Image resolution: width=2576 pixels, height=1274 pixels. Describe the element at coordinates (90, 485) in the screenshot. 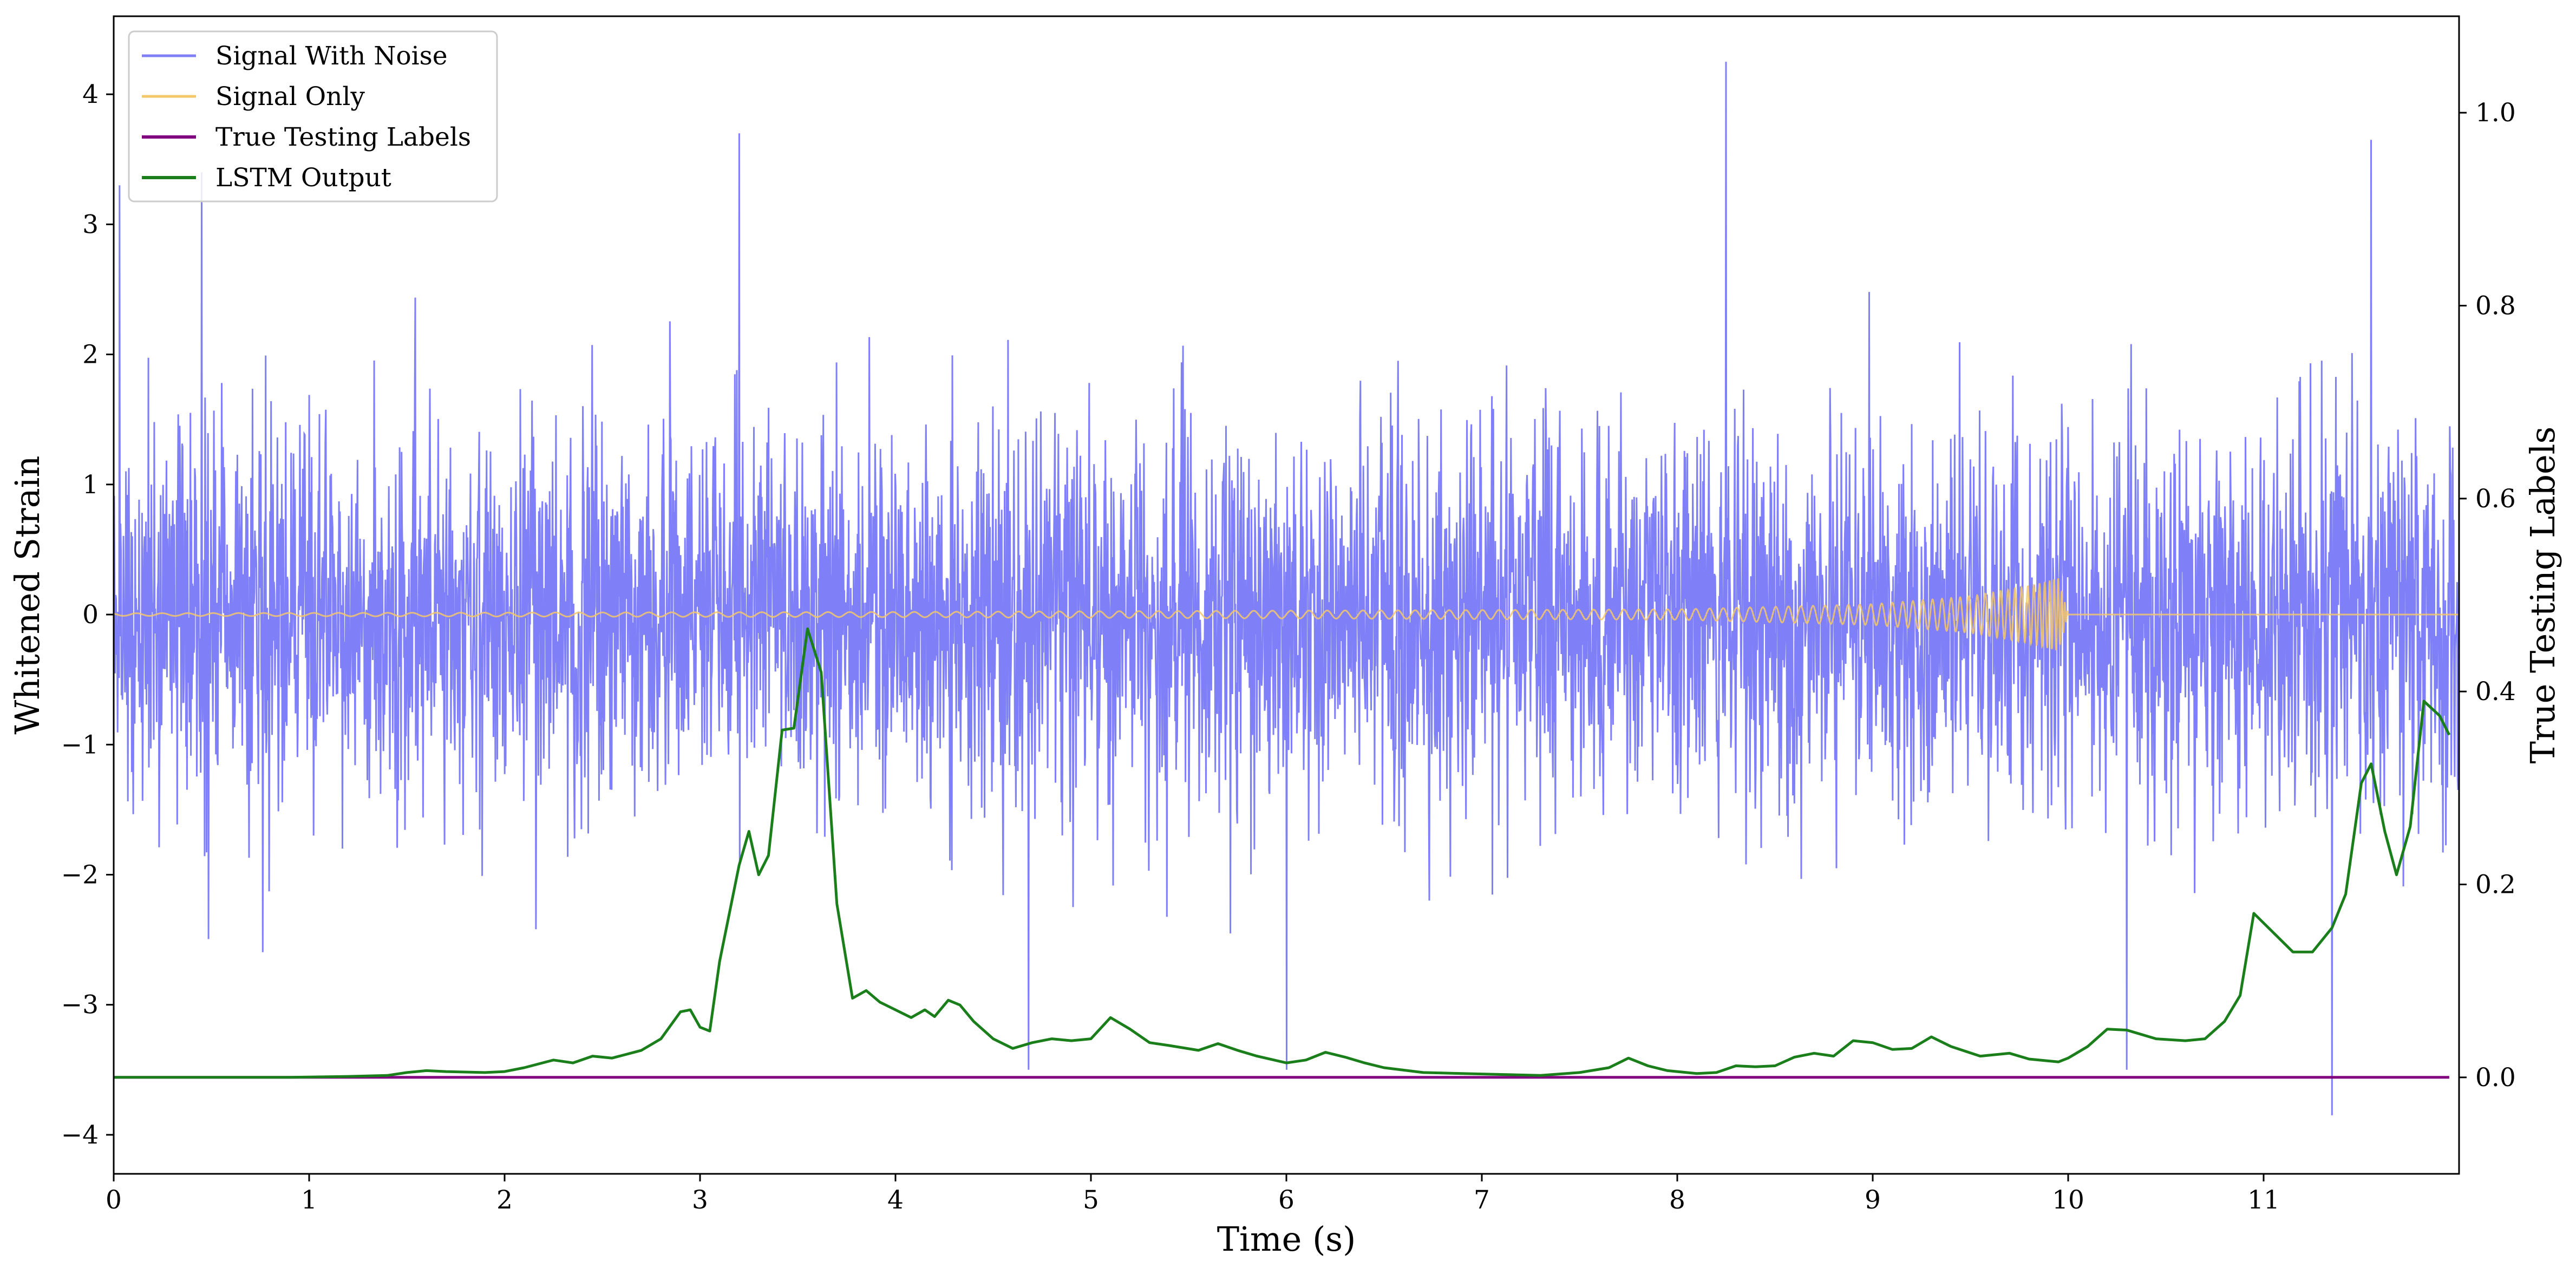

I see `y-left-tick-label: 1` at that location.